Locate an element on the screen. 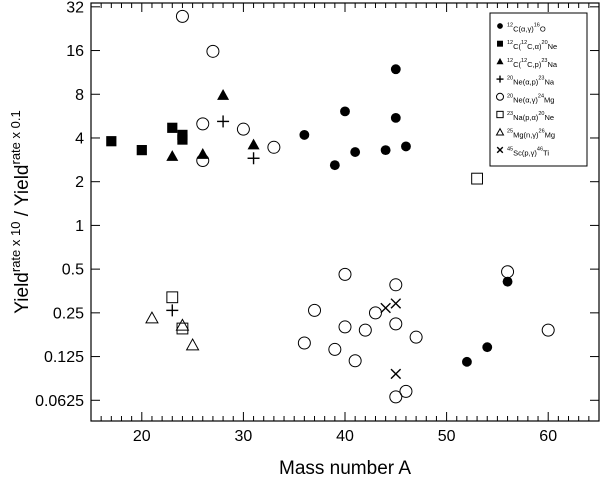  legend-label: 45Sc(p,γ)46Ti is located at coordinates (528, 151).